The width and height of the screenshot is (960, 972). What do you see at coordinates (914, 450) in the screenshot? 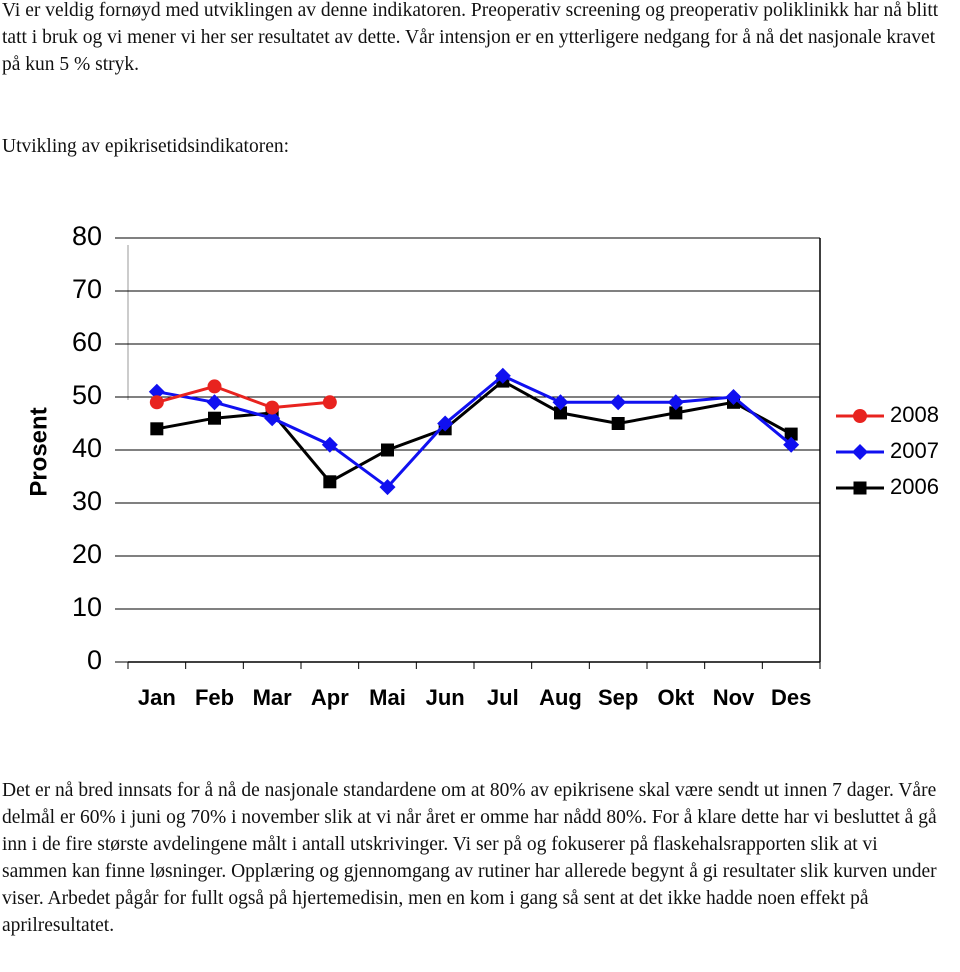
I see `legend-label: 2007` at bounding box center [914, 450].